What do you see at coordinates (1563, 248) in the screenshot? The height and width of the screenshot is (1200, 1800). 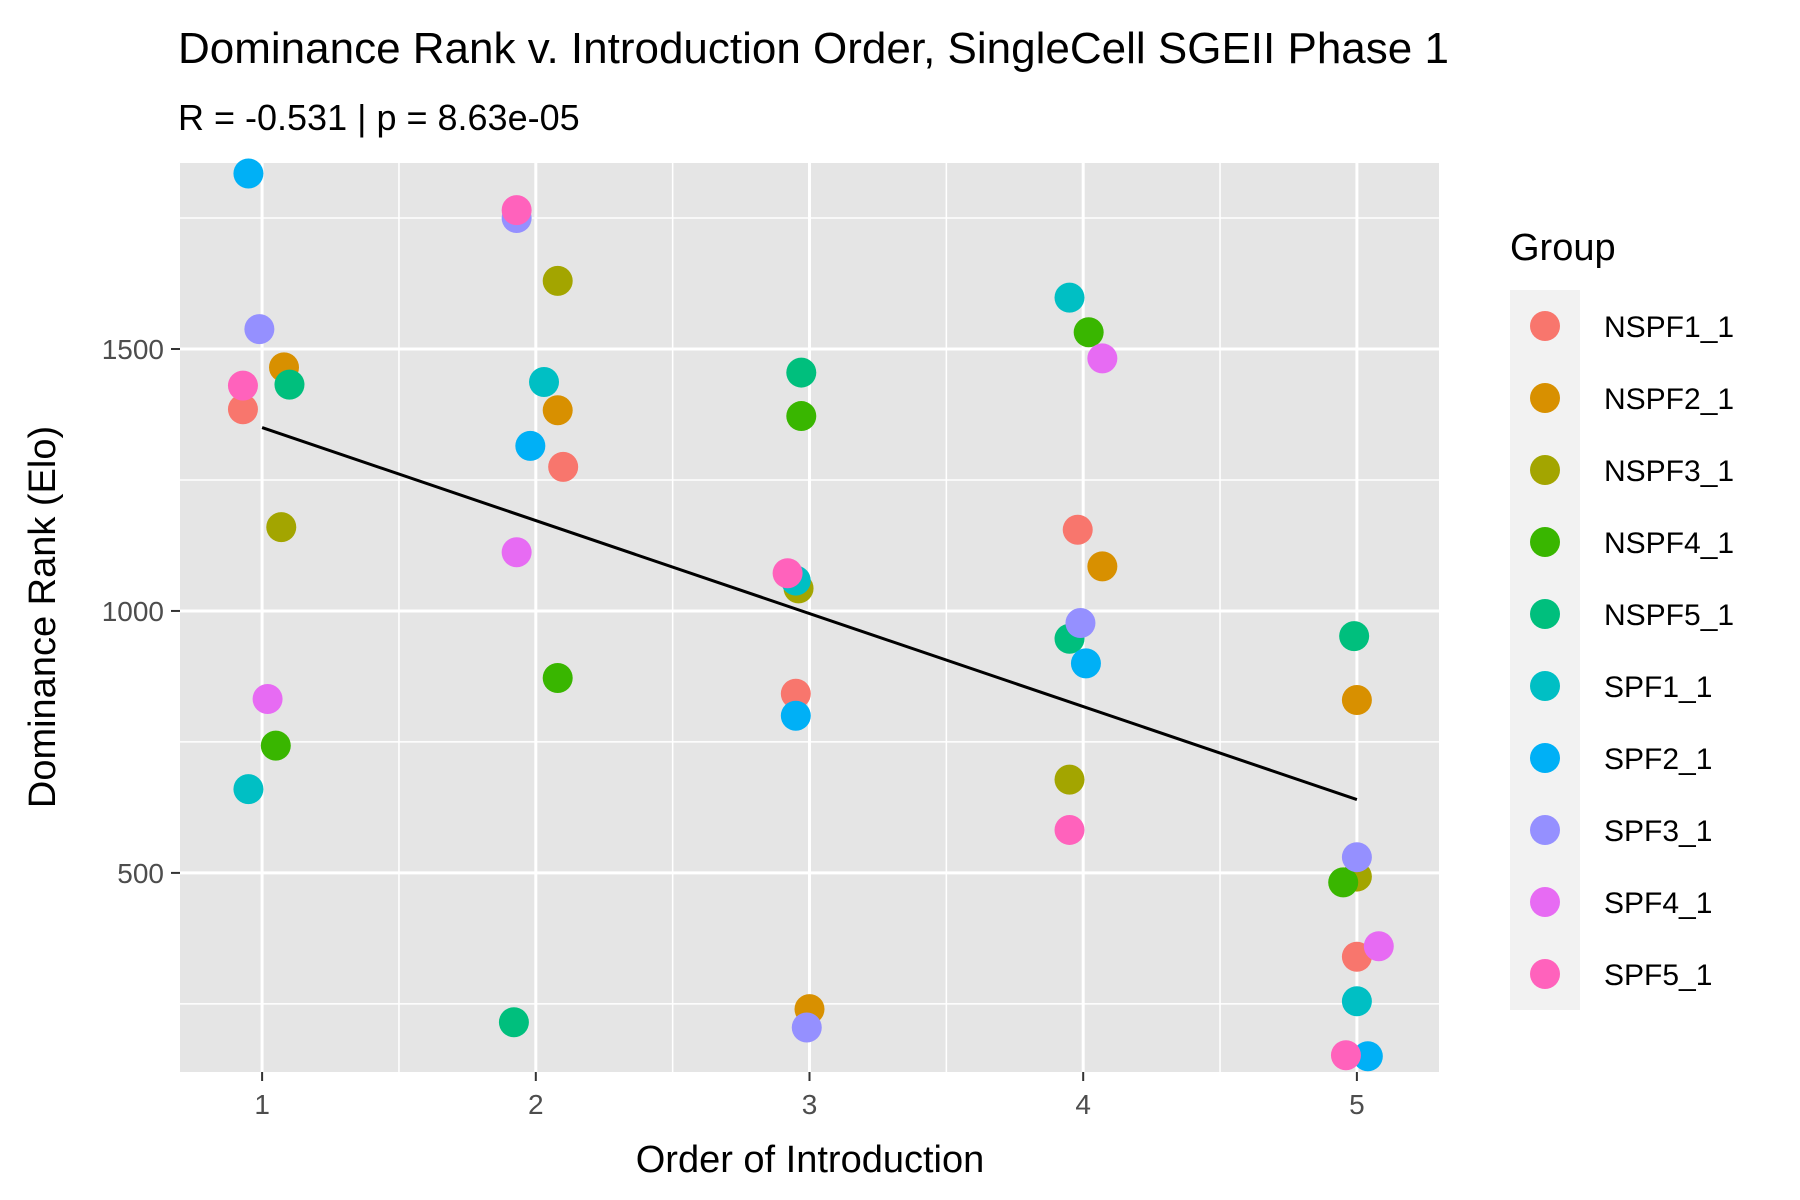 I see `legend-title: Group` at bounding box center [1563, 248].